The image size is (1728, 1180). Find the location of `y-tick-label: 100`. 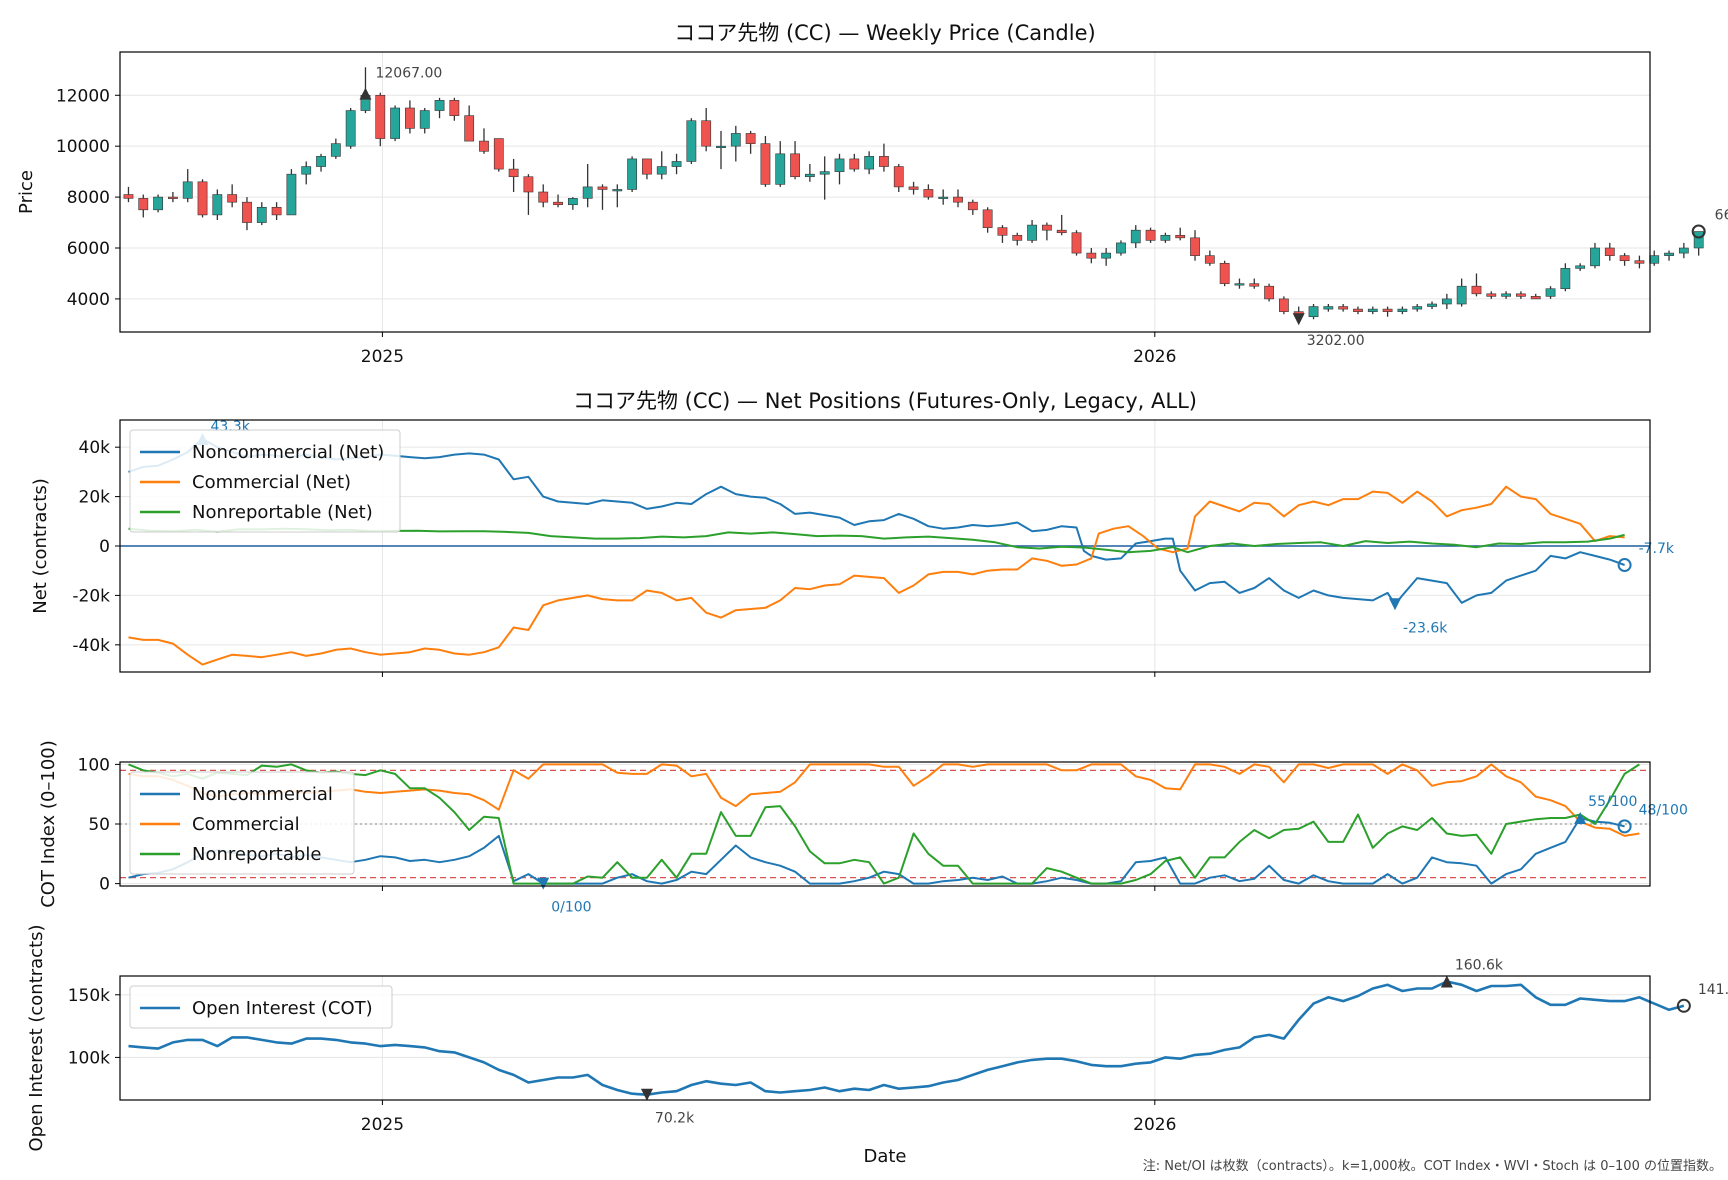

y-tick-label: 100 is located at coordinates (94, 765).